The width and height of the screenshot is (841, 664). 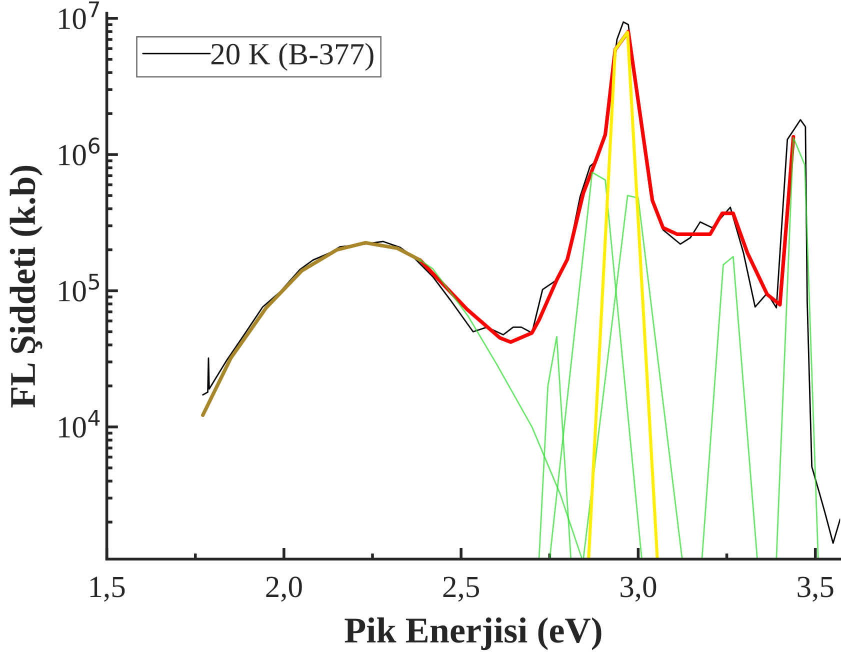 I want to click on y-tick-label: 10$^{7}$, so click(x=79, y=16).